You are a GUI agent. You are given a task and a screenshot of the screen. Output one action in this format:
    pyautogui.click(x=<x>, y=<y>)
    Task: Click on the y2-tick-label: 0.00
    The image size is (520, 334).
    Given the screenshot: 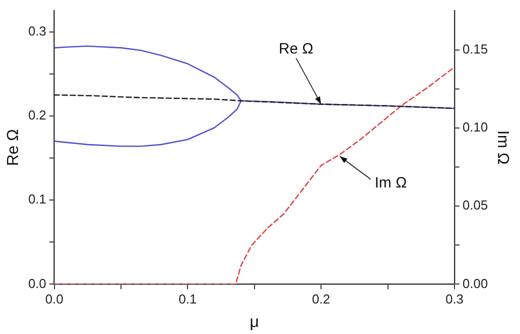 What is the action you would take?
    pyautogui.click(x=475, y=283)
    